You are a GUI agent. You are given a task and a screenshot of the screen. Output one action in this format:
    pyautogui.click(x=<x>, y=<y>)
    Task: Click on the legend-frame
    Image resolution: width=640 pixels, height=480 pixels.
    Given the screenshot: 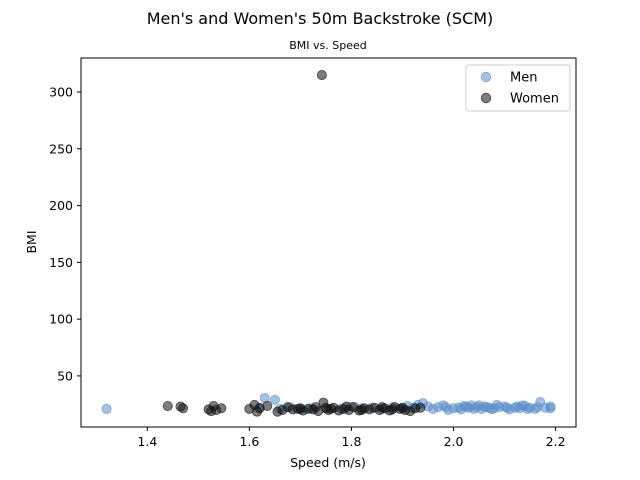 What is the action you would take?
    pyautogui.click(x=518, y=88)
    